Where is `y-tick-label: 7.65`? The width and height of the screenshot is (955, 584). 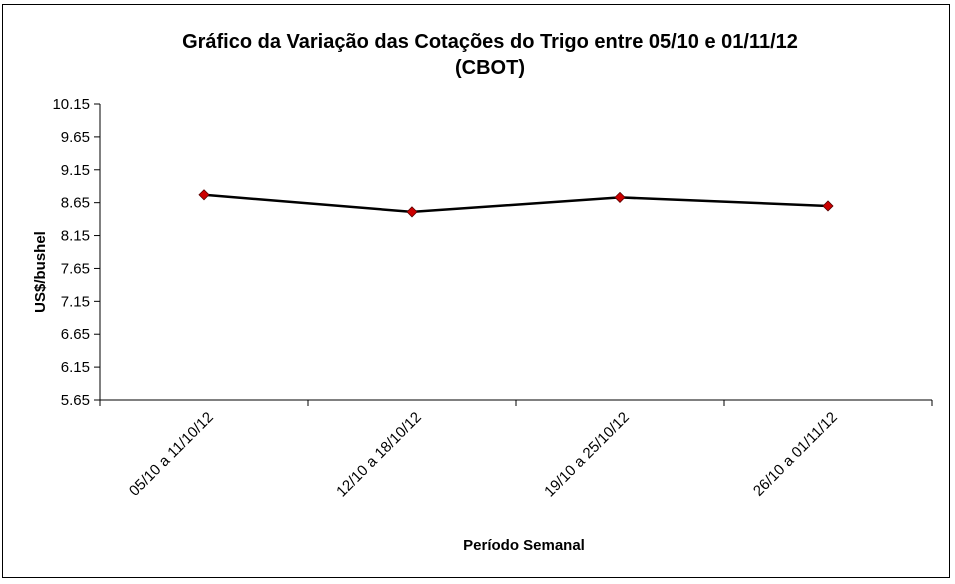
y-tick-label: 7.65 is located at coordinates (75, 268).